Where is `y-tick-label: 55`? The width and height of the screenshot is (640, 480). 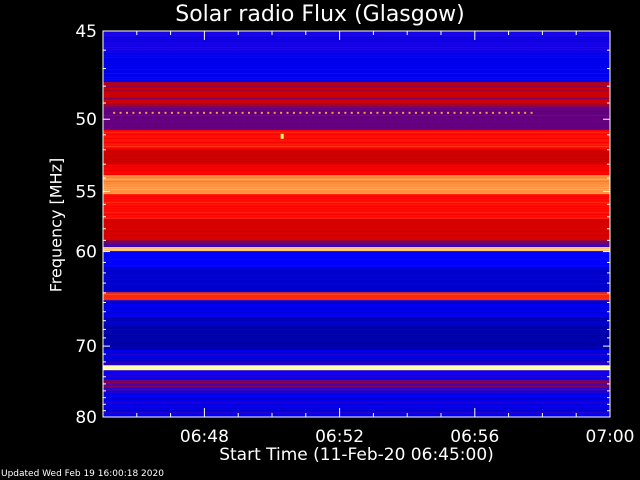 y-tick-label: 55 is located at coordinates (86, 192).